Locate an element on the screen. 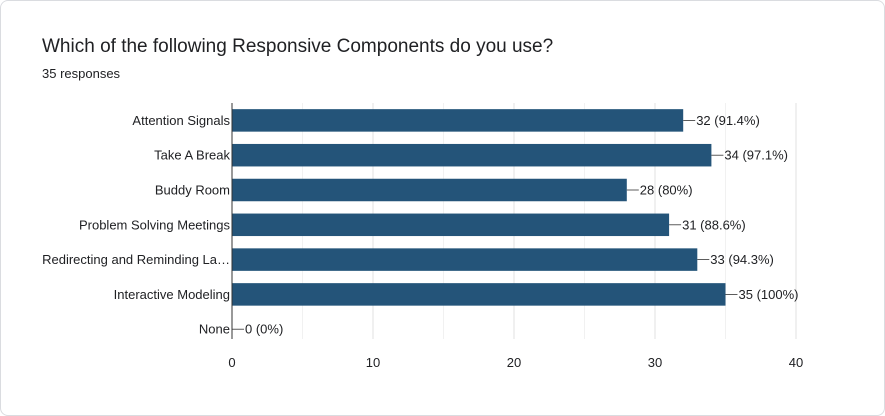  data-label: 33 (94.3%) is located at coordinates (742, 259).